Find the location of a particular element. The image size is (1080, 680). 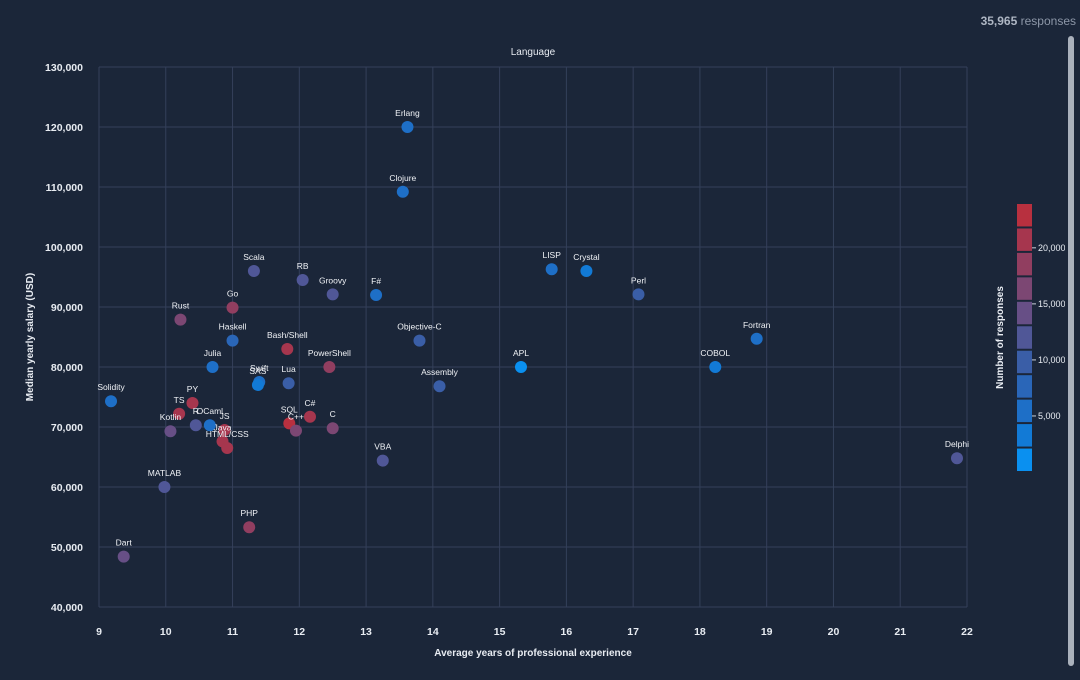

data-point-ocaml is located at coordinates (209, 425).